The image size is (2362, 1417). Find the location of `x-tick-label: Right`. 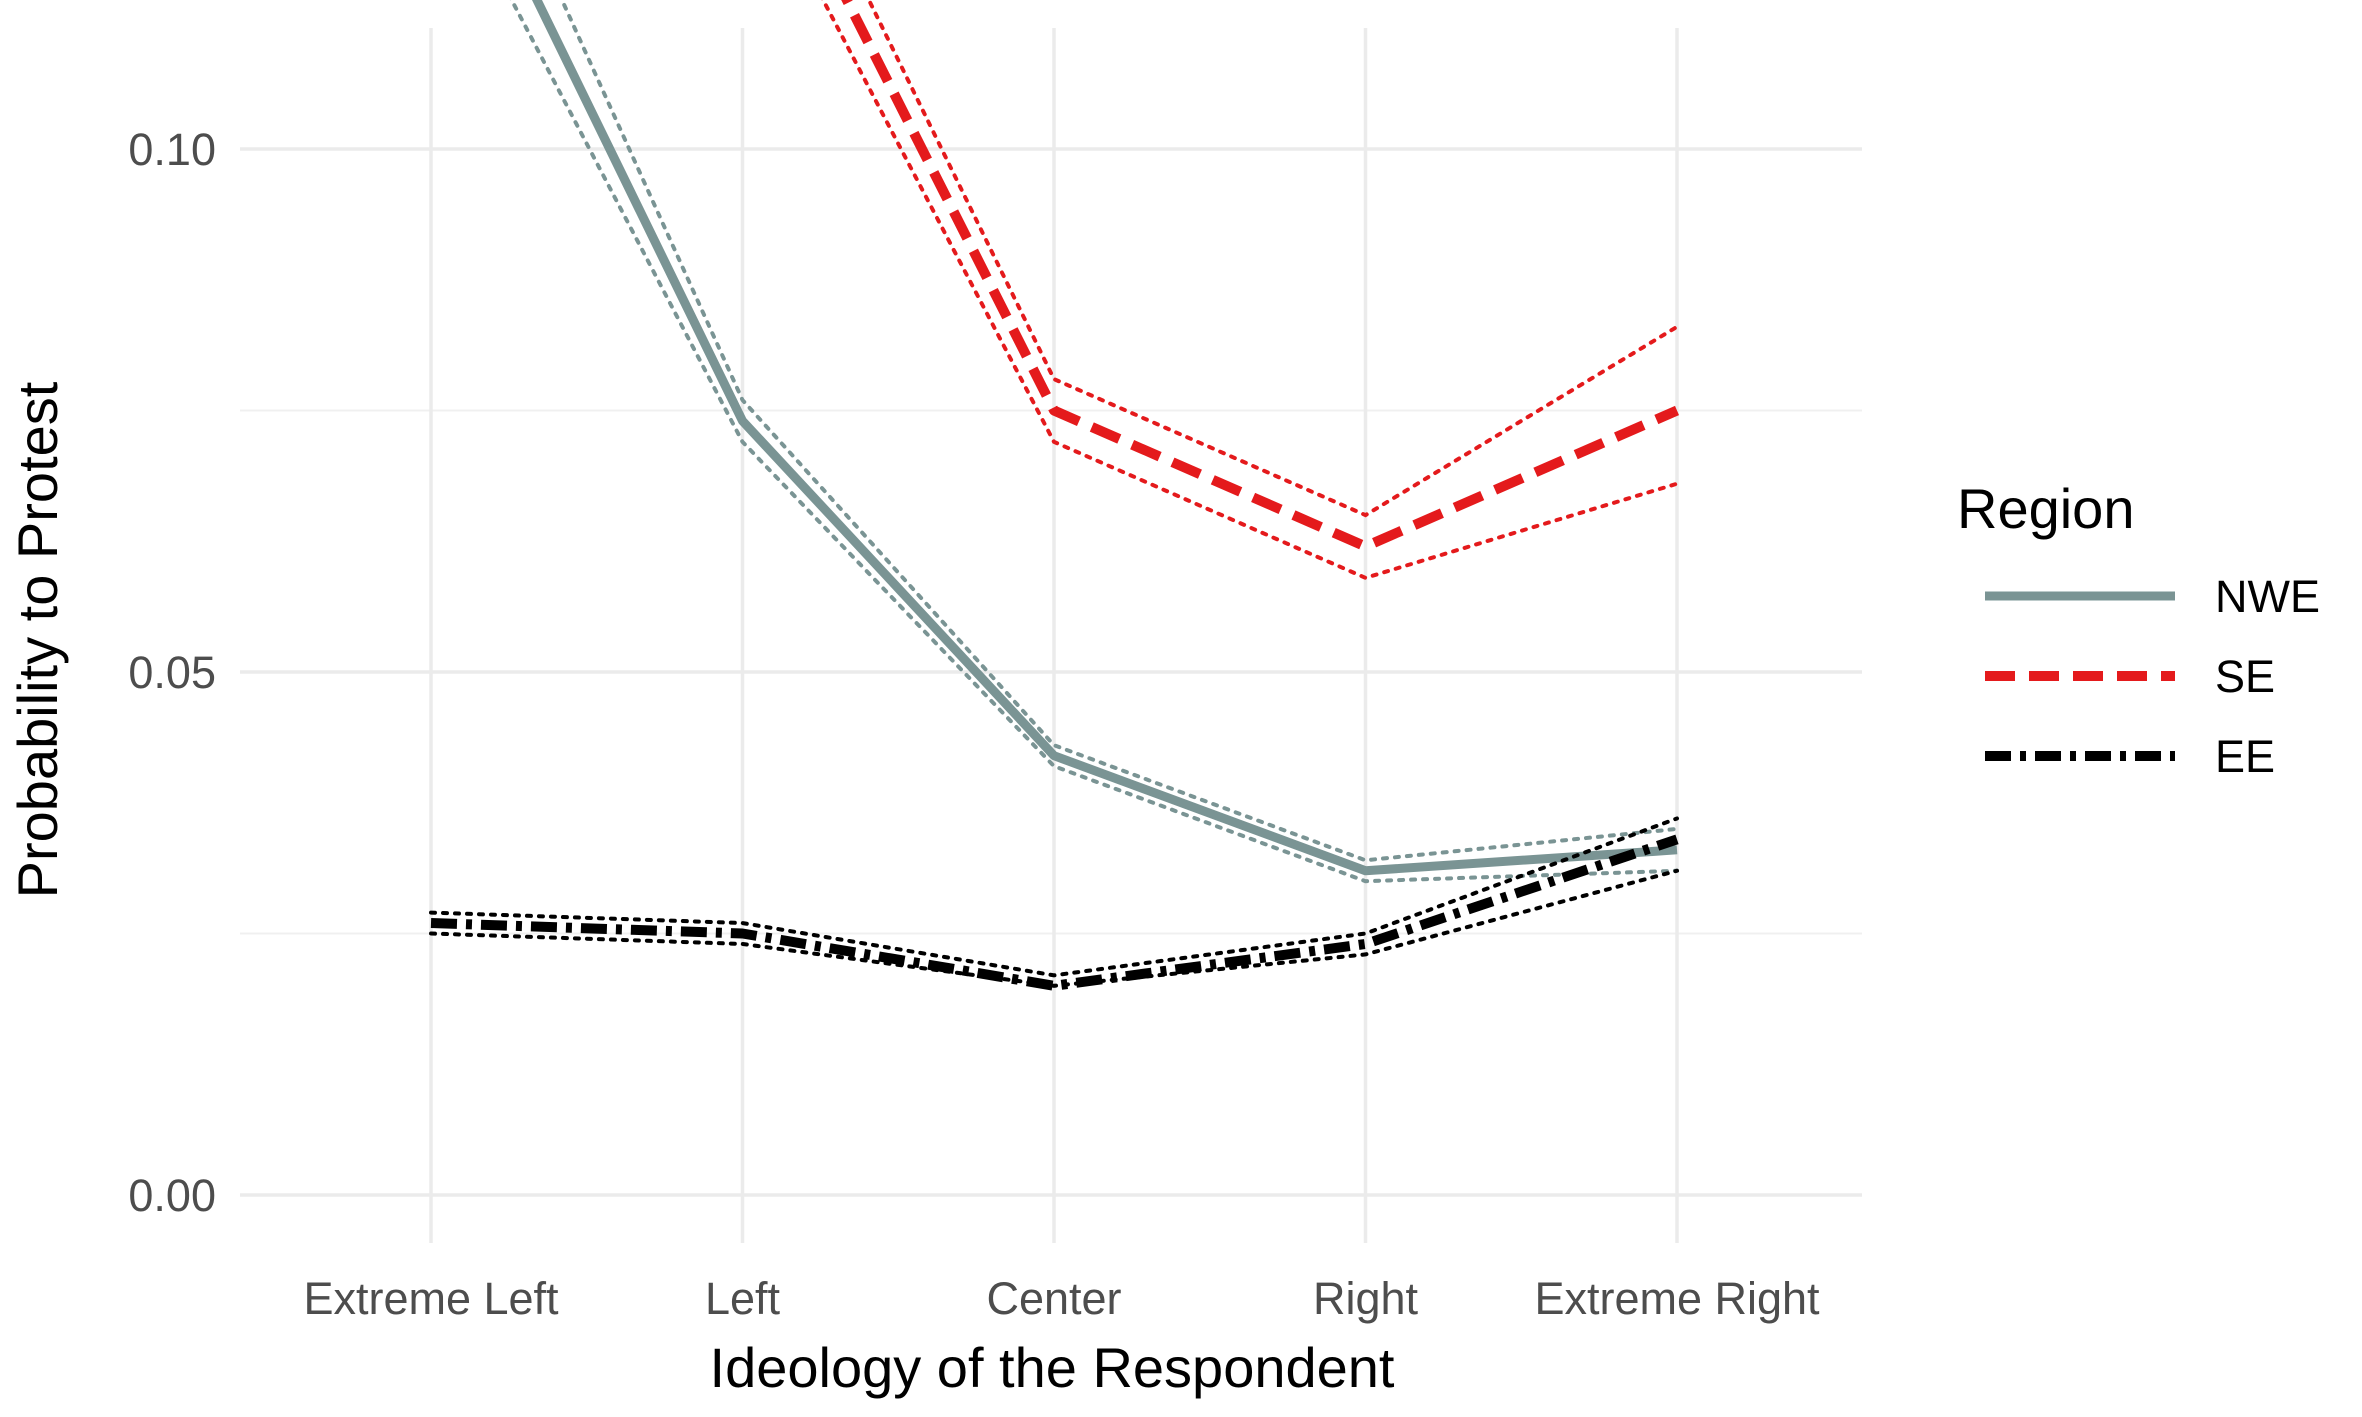

x-tick-label: Right is located at coordinates (1366, 1298).